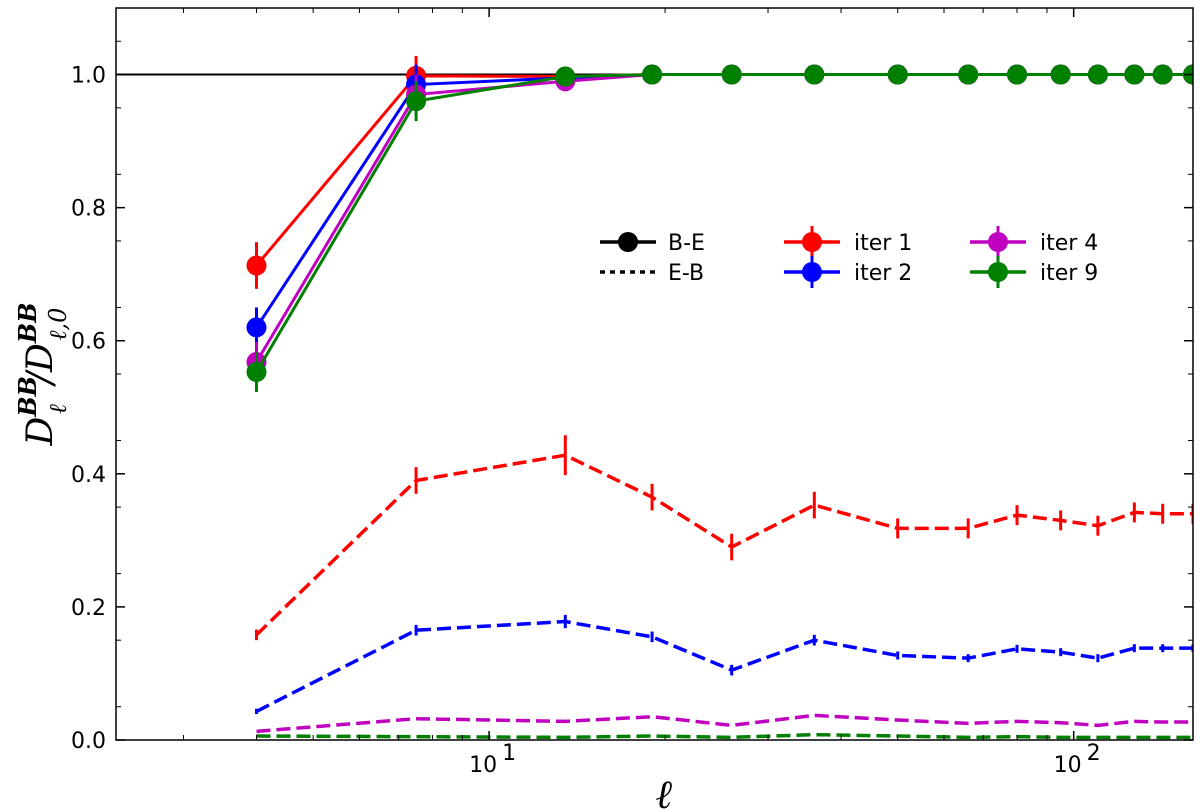  I want to click on legend-label-iter-1: iter 1, so click(883, 243).